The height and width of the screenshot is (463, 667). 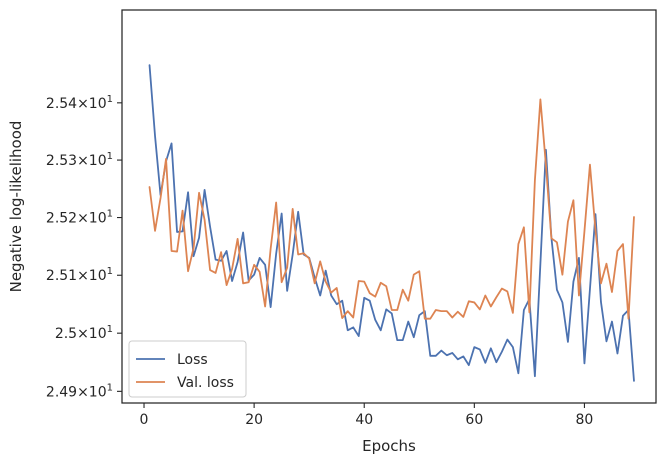 I want to click on y-tick-label: 2.49×10¹, so click(x=79, y=391).